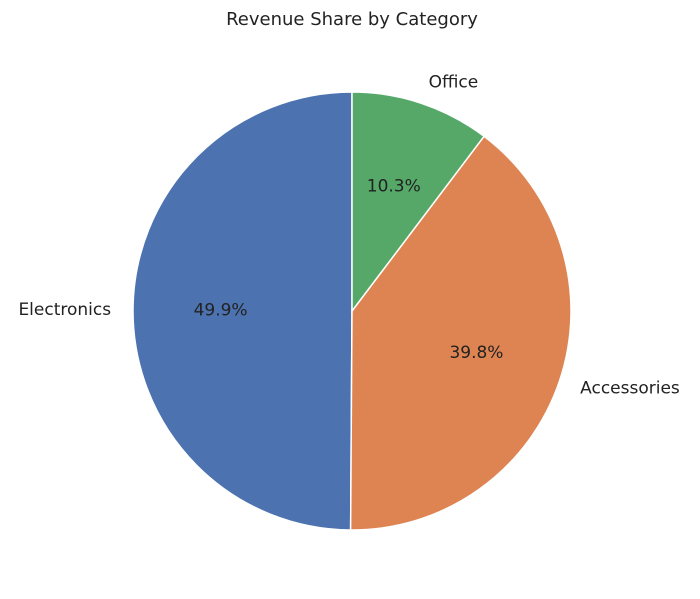  I want to click on value-label: 39.8%, so click(476, 353).